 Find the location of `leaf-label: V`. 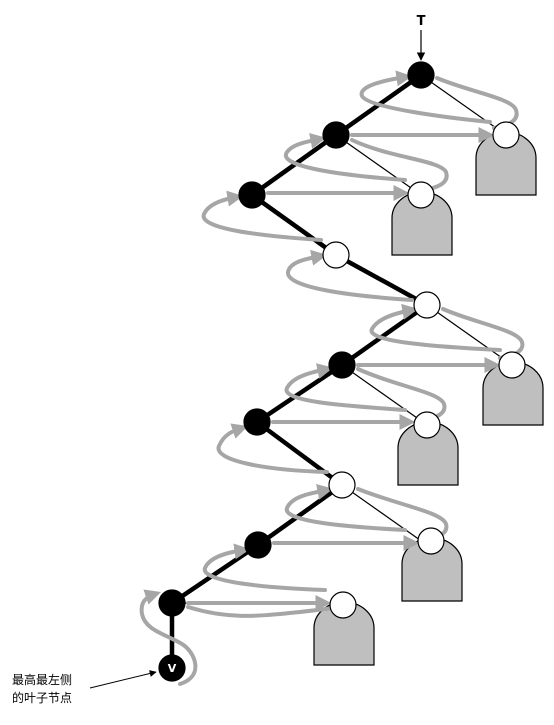

leaf-label: V is located at coordinates (172, 668).